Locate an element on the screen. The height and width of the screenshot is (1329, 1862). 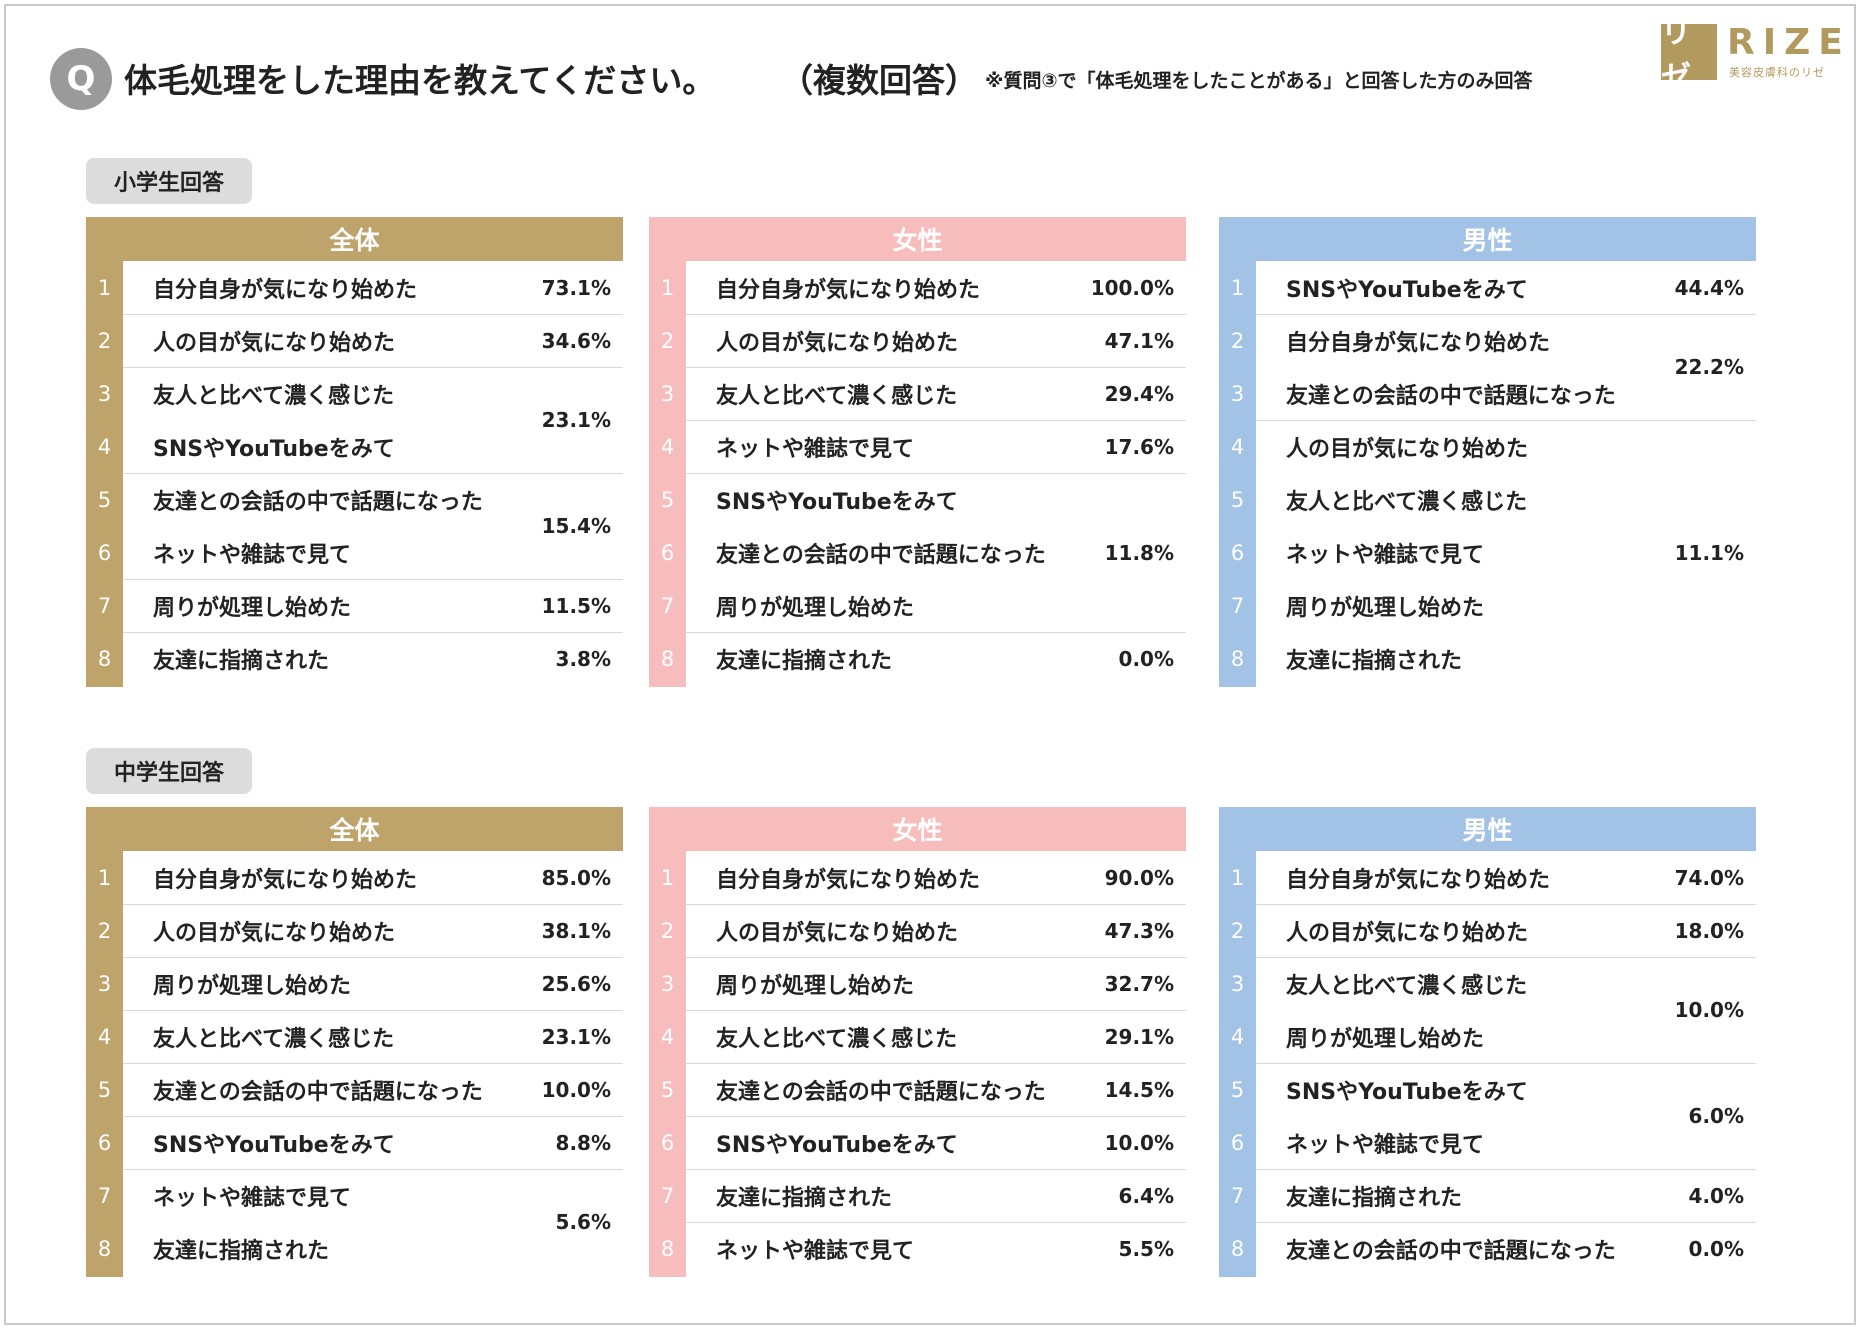
ranking-group: 友人と比べて濃く感じた 29.4% is located at coordinates (936, 394).